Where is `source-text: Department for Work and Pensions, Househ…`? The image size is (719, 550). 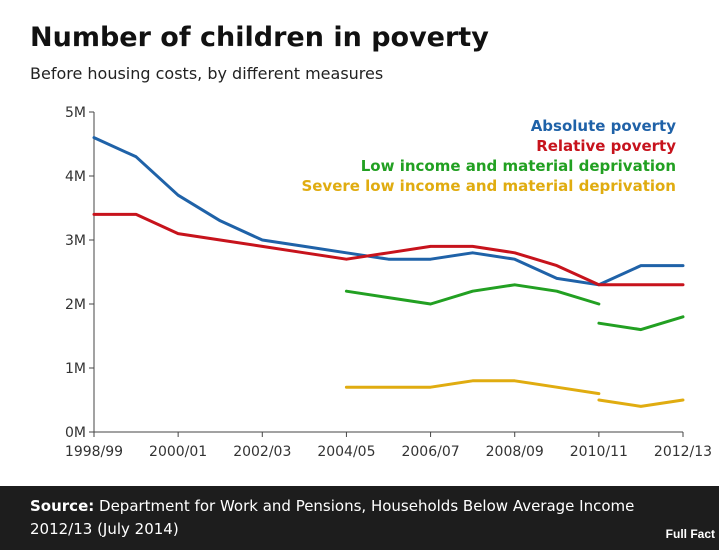
source-text: Department for Work and Pensions, Househ… is located at coordinates (332, 517).